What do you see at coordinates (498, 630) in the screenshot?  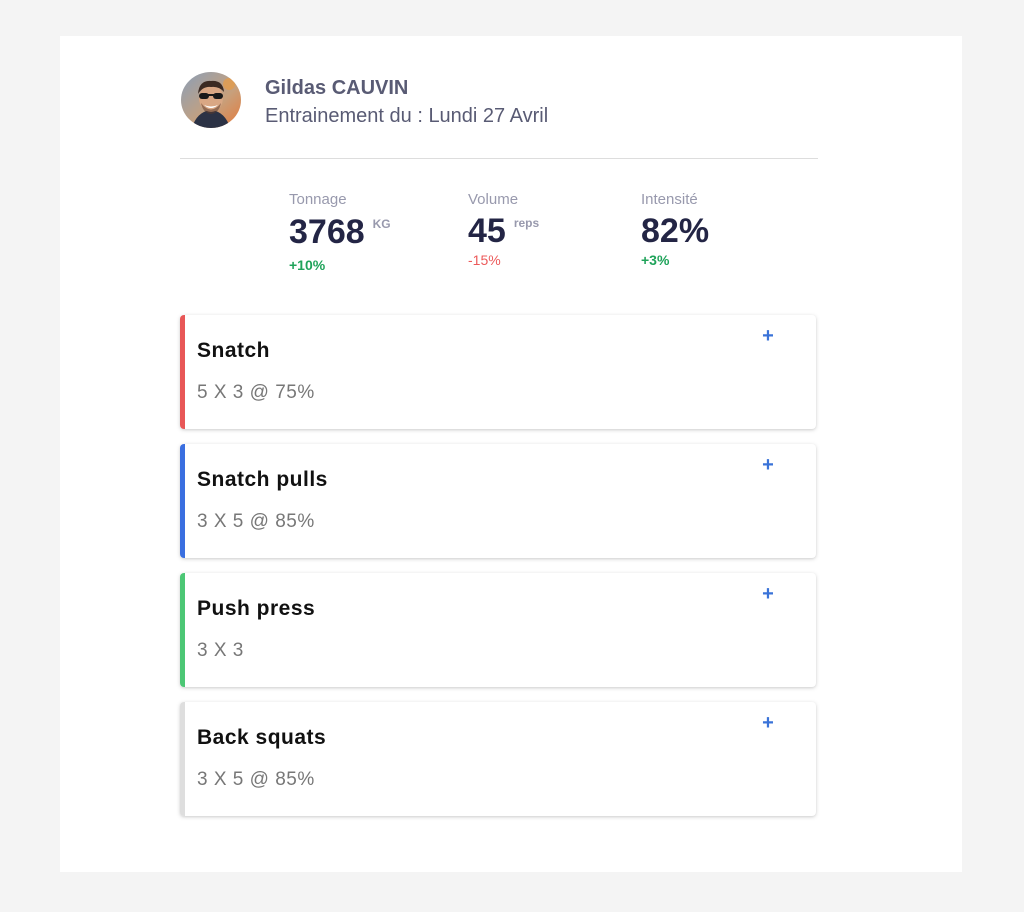 I see `exercise-card: Push press 3 X 3 +` at bounding box center [498, 630].